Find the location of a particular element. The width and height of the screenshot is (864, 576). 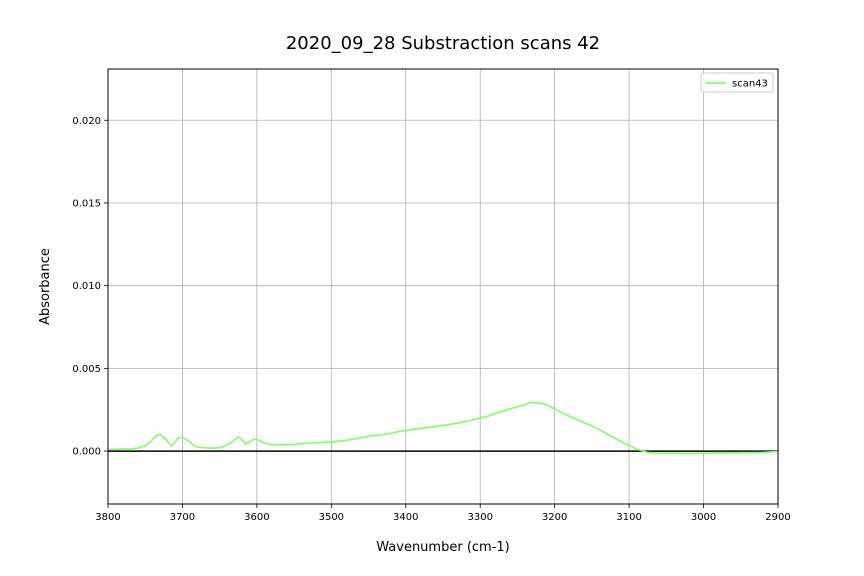

x-axis-ticks: 3800 3700 3600 3500 3400 3300 3200 3100 3000 2900 is located at coordinates (443, 513).